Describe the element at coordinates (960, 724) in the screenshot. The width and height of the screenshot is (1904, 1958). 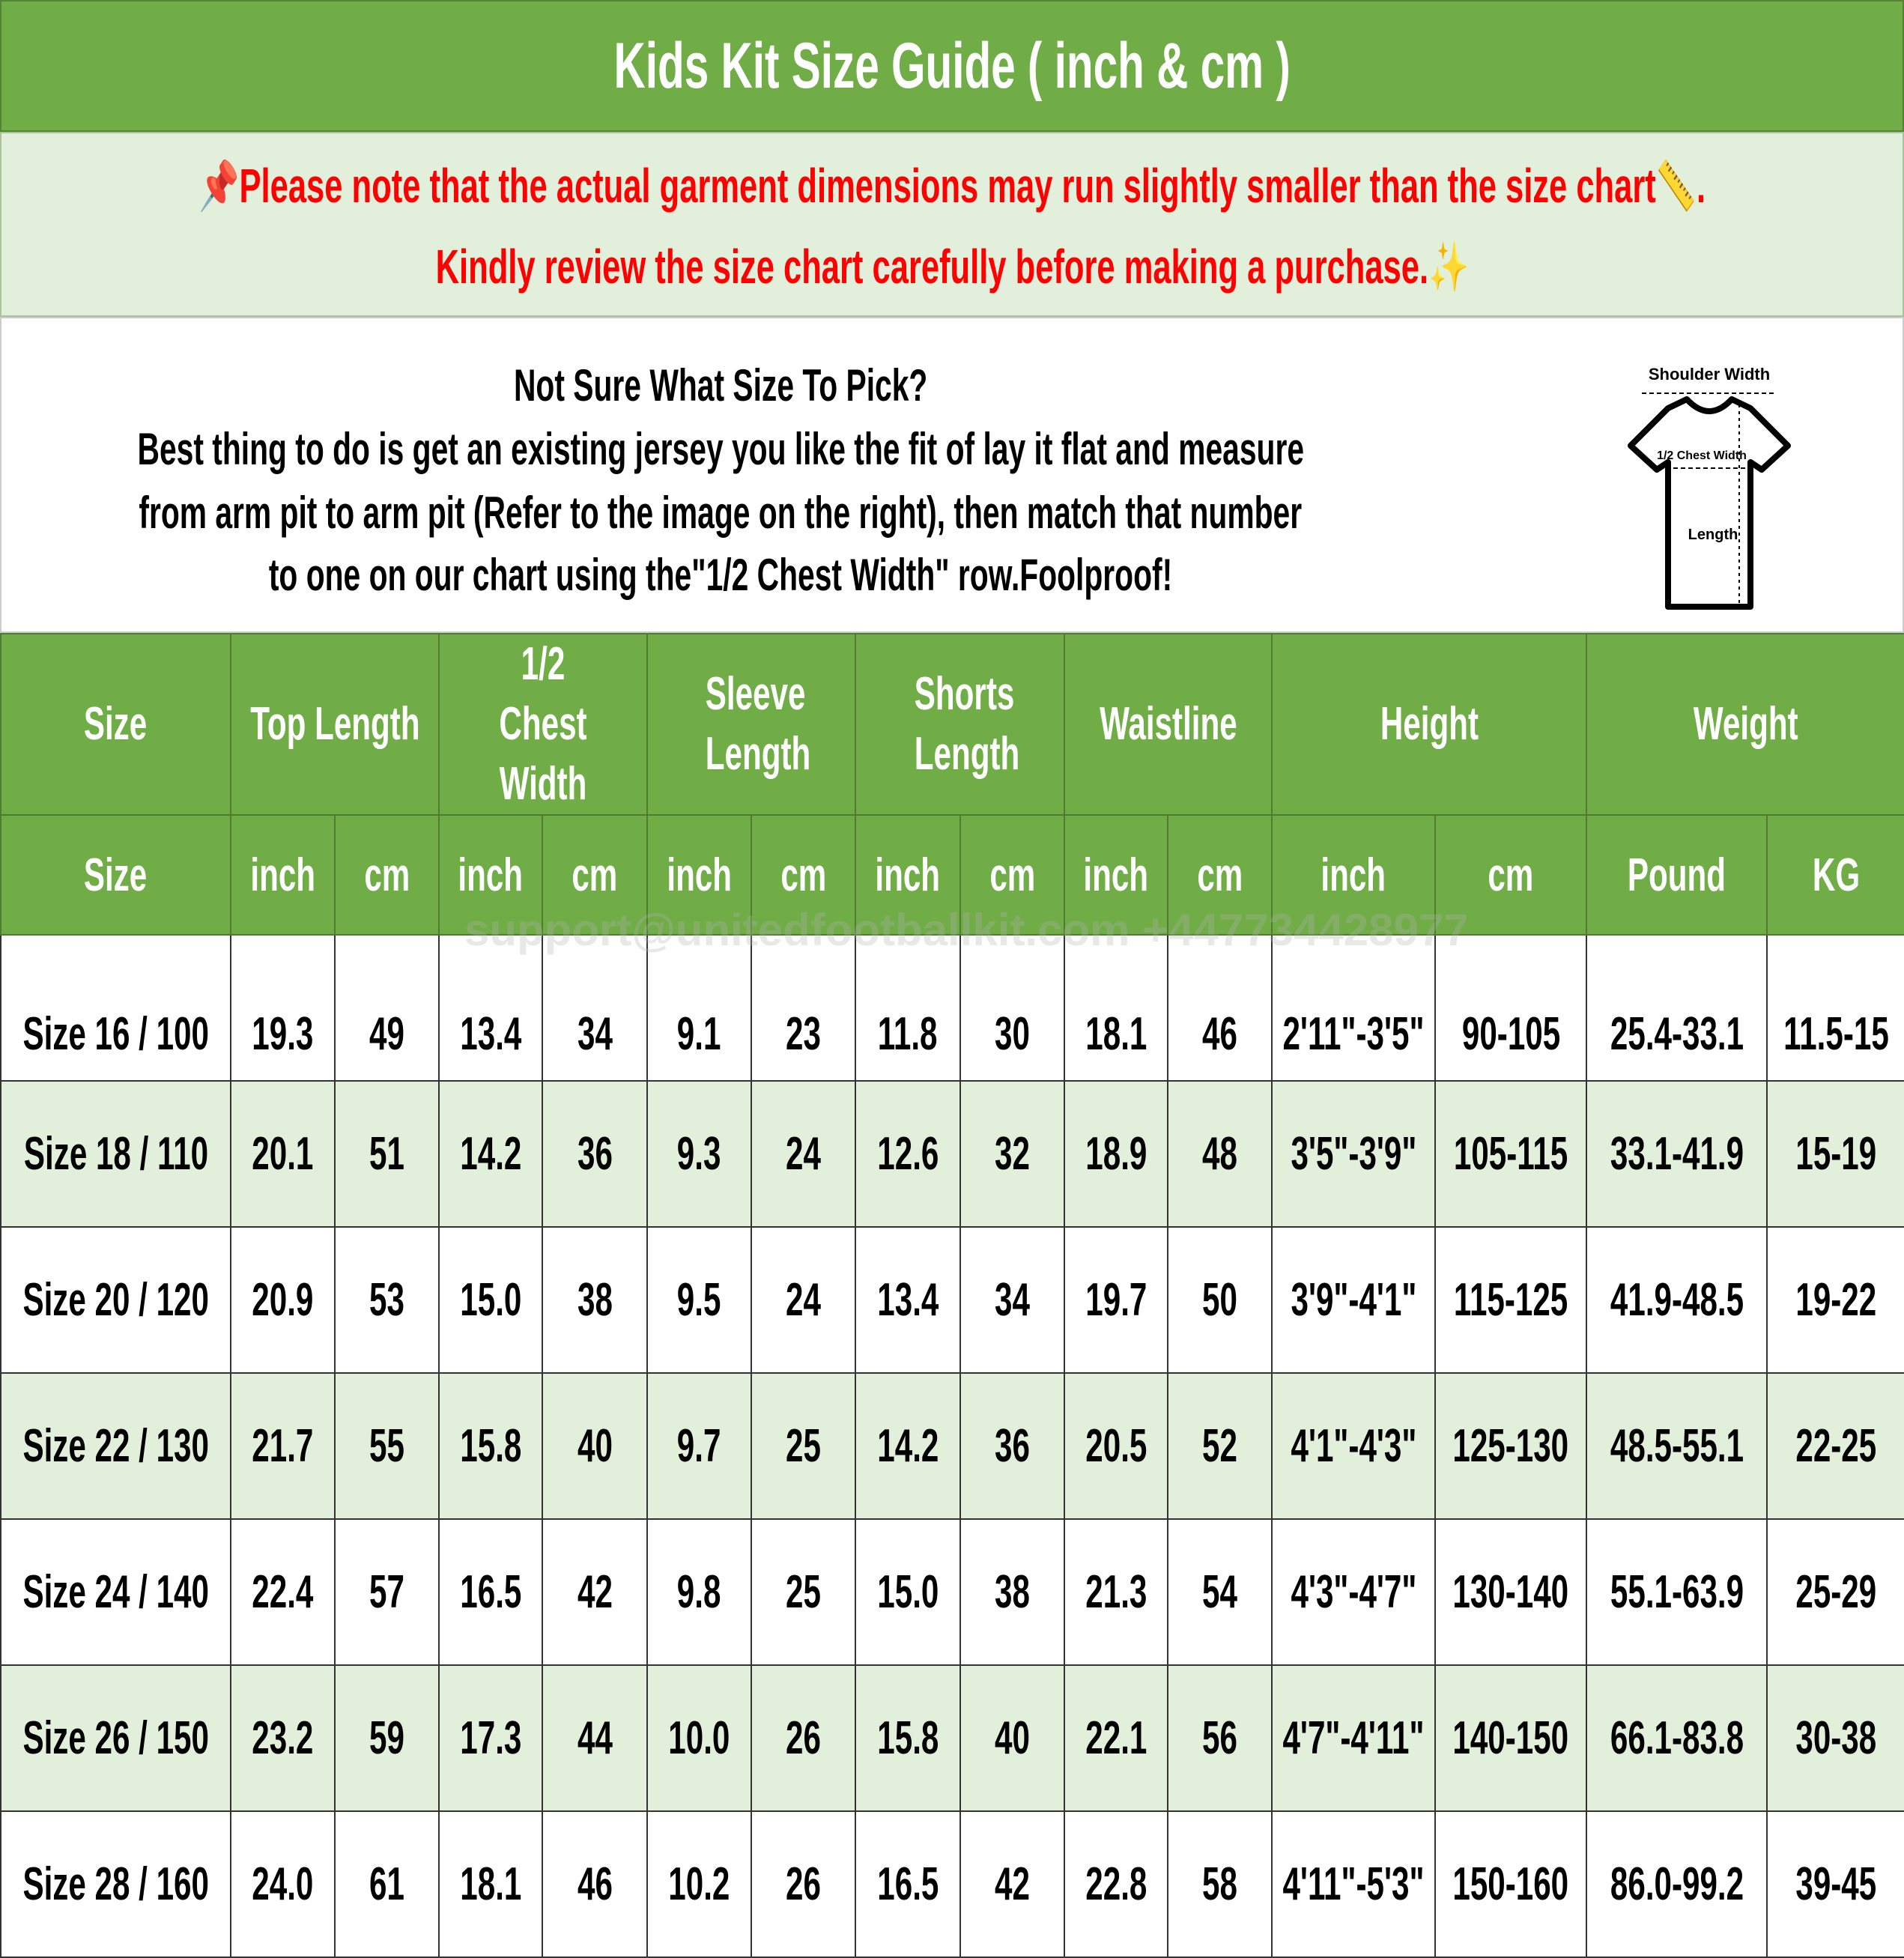
I see `column-group-header: Shorts Length` at that location.